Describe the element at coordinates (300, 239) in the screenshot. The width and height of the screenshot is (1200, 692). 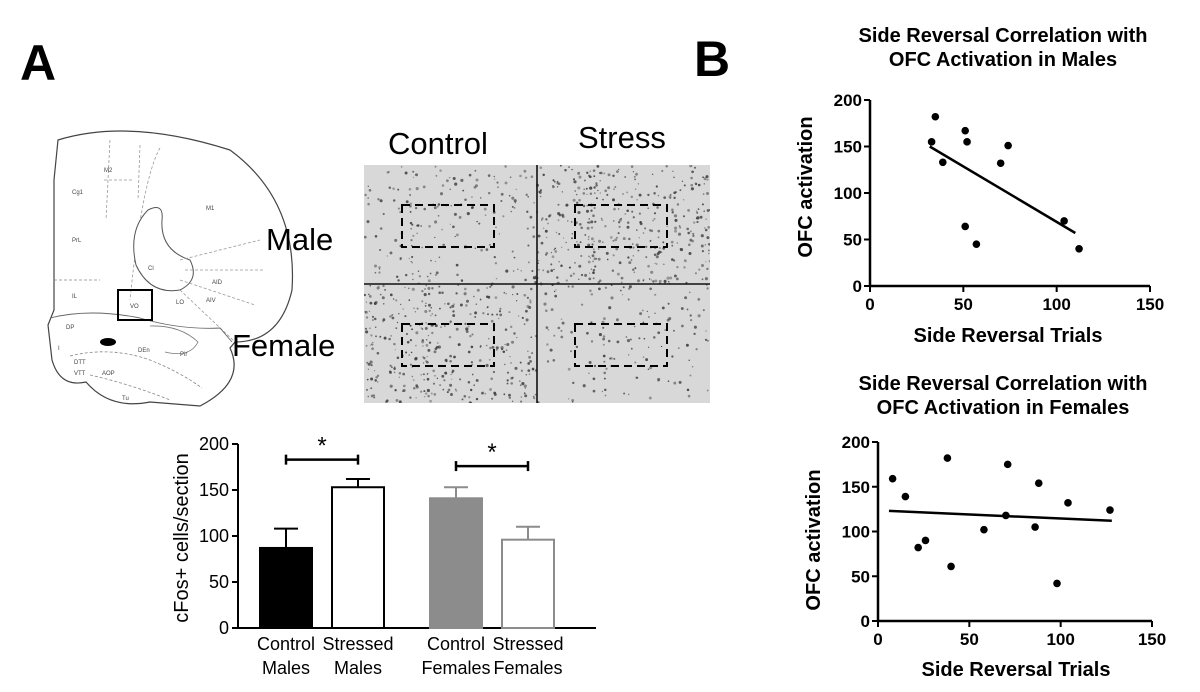
I see `micrograph-row-label-male: Male` at that location.